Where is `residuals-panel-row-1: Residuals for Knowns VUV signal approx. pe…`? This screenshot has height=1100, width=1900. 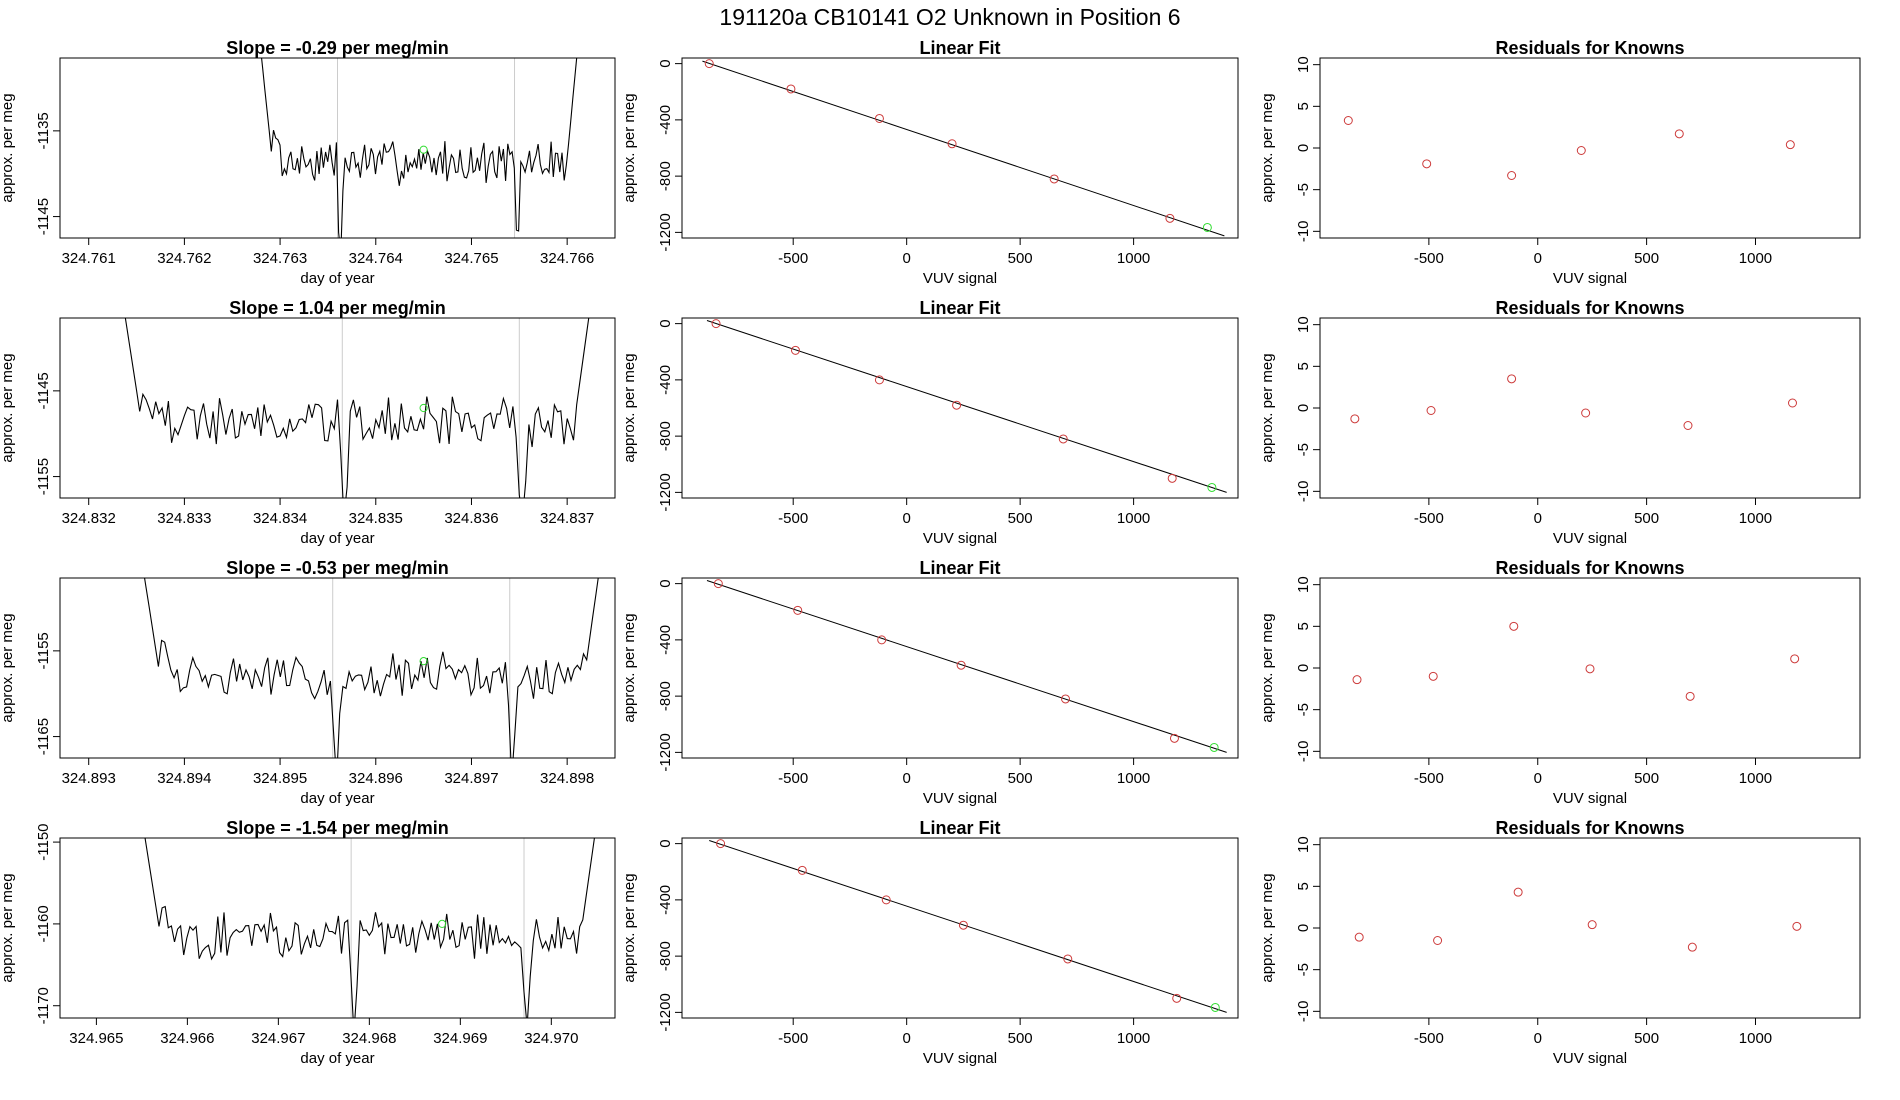
residuals-panel-row-1: Residuals for Knowns VUV signal approx. pe… is located at coordinates (1560, 162).